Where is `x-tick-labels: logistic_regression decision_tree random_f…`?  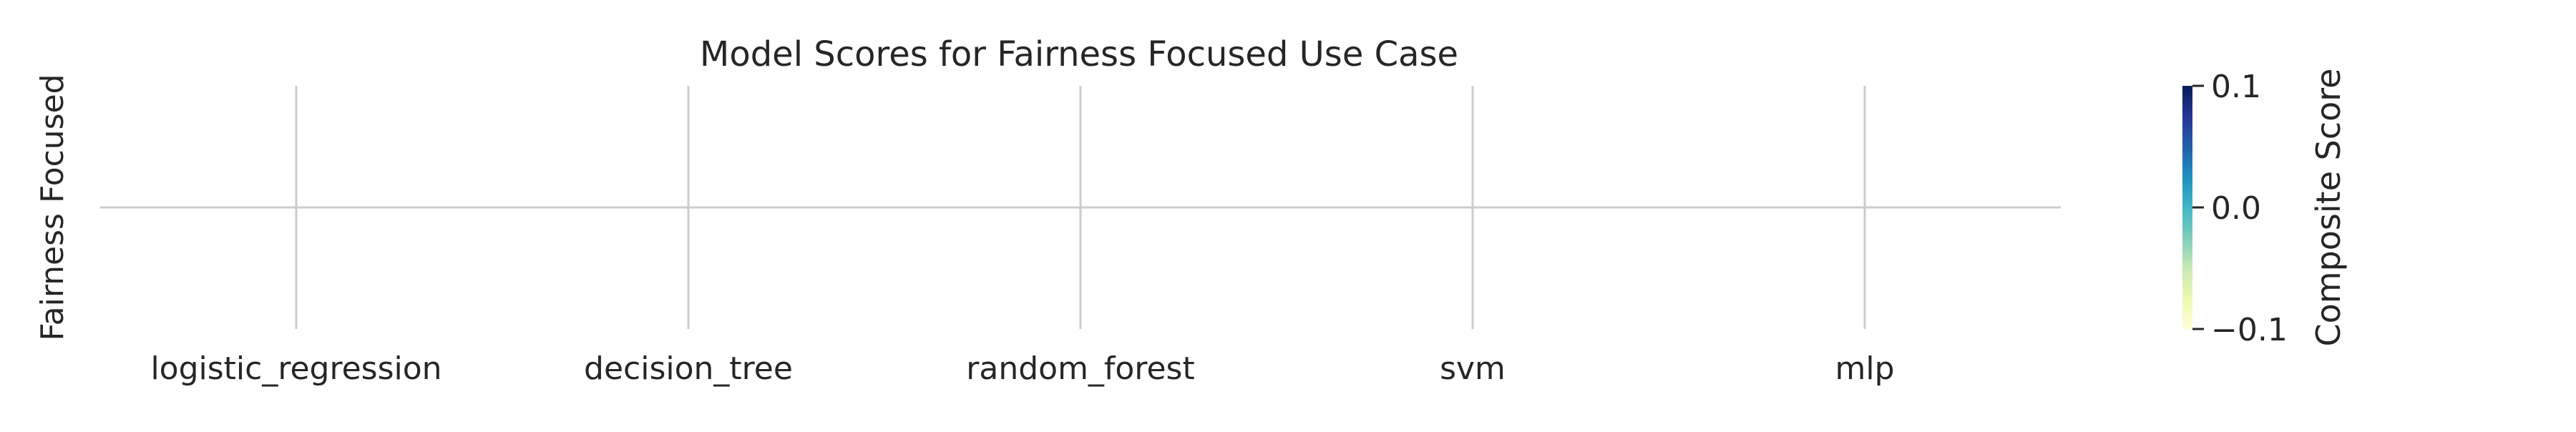
x-tick-labels: logistic_regression decision_tree random_f… is located at coordinates (1022, 368).